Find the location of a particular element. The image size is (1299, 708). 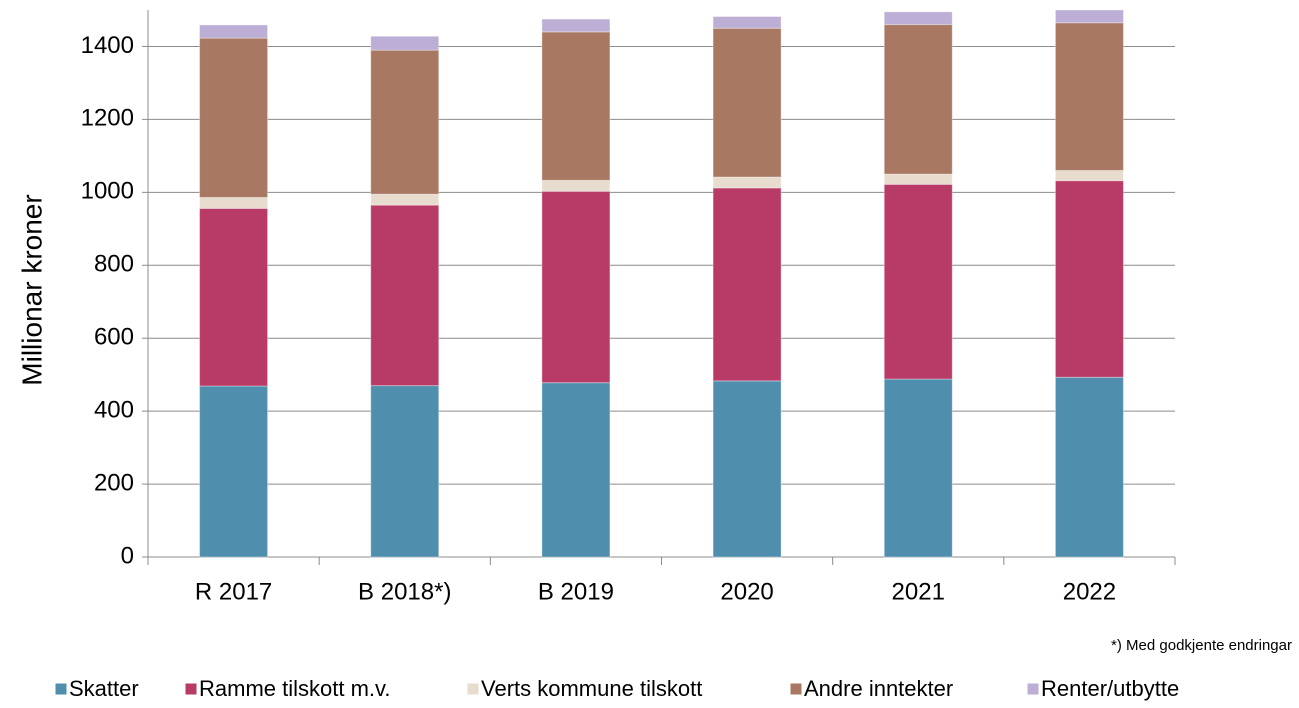

legend-label: Renter/utbytte is located at coordinates (1110, 688).